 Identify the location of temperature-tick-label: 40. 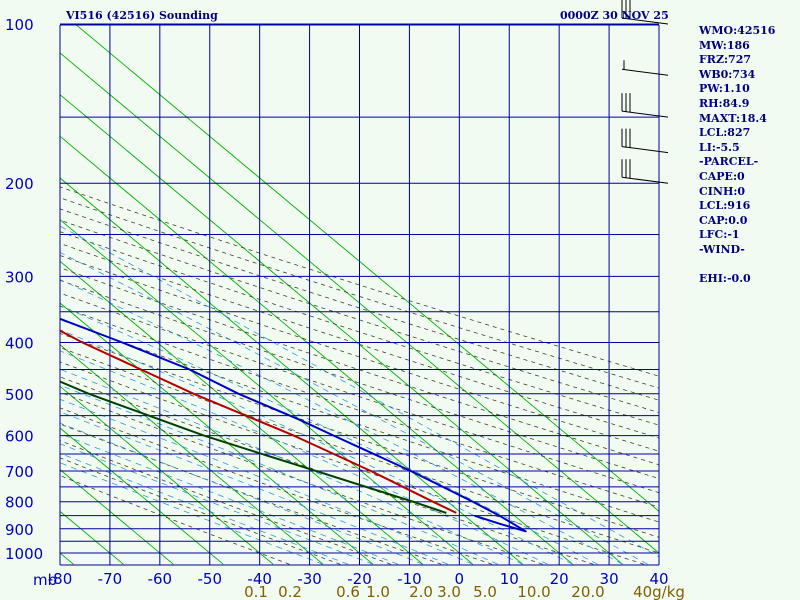
(658, 579).